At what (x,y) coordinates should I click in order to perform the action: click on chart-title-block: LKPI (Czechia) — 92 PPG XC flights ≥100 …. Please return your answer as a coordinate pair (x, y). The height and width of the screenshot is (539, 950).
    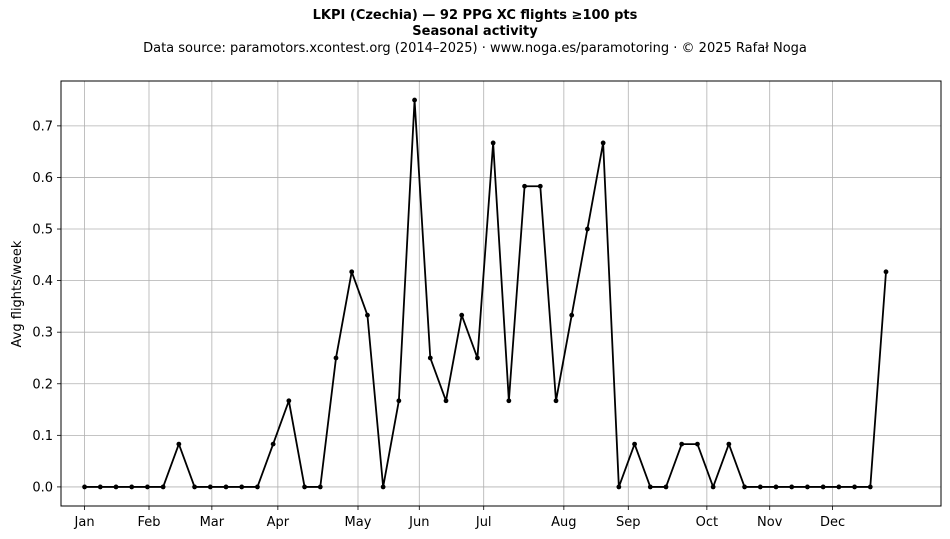
    Looking at the image, I should click on (475, 32).